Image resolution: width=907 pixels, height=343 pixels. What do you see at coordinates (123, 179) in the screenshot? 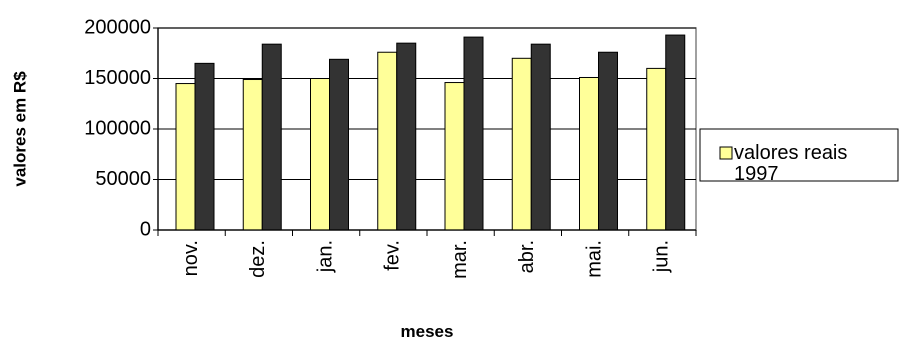
I see `y-tick-label: 50000` at bounding box center [123, 179].